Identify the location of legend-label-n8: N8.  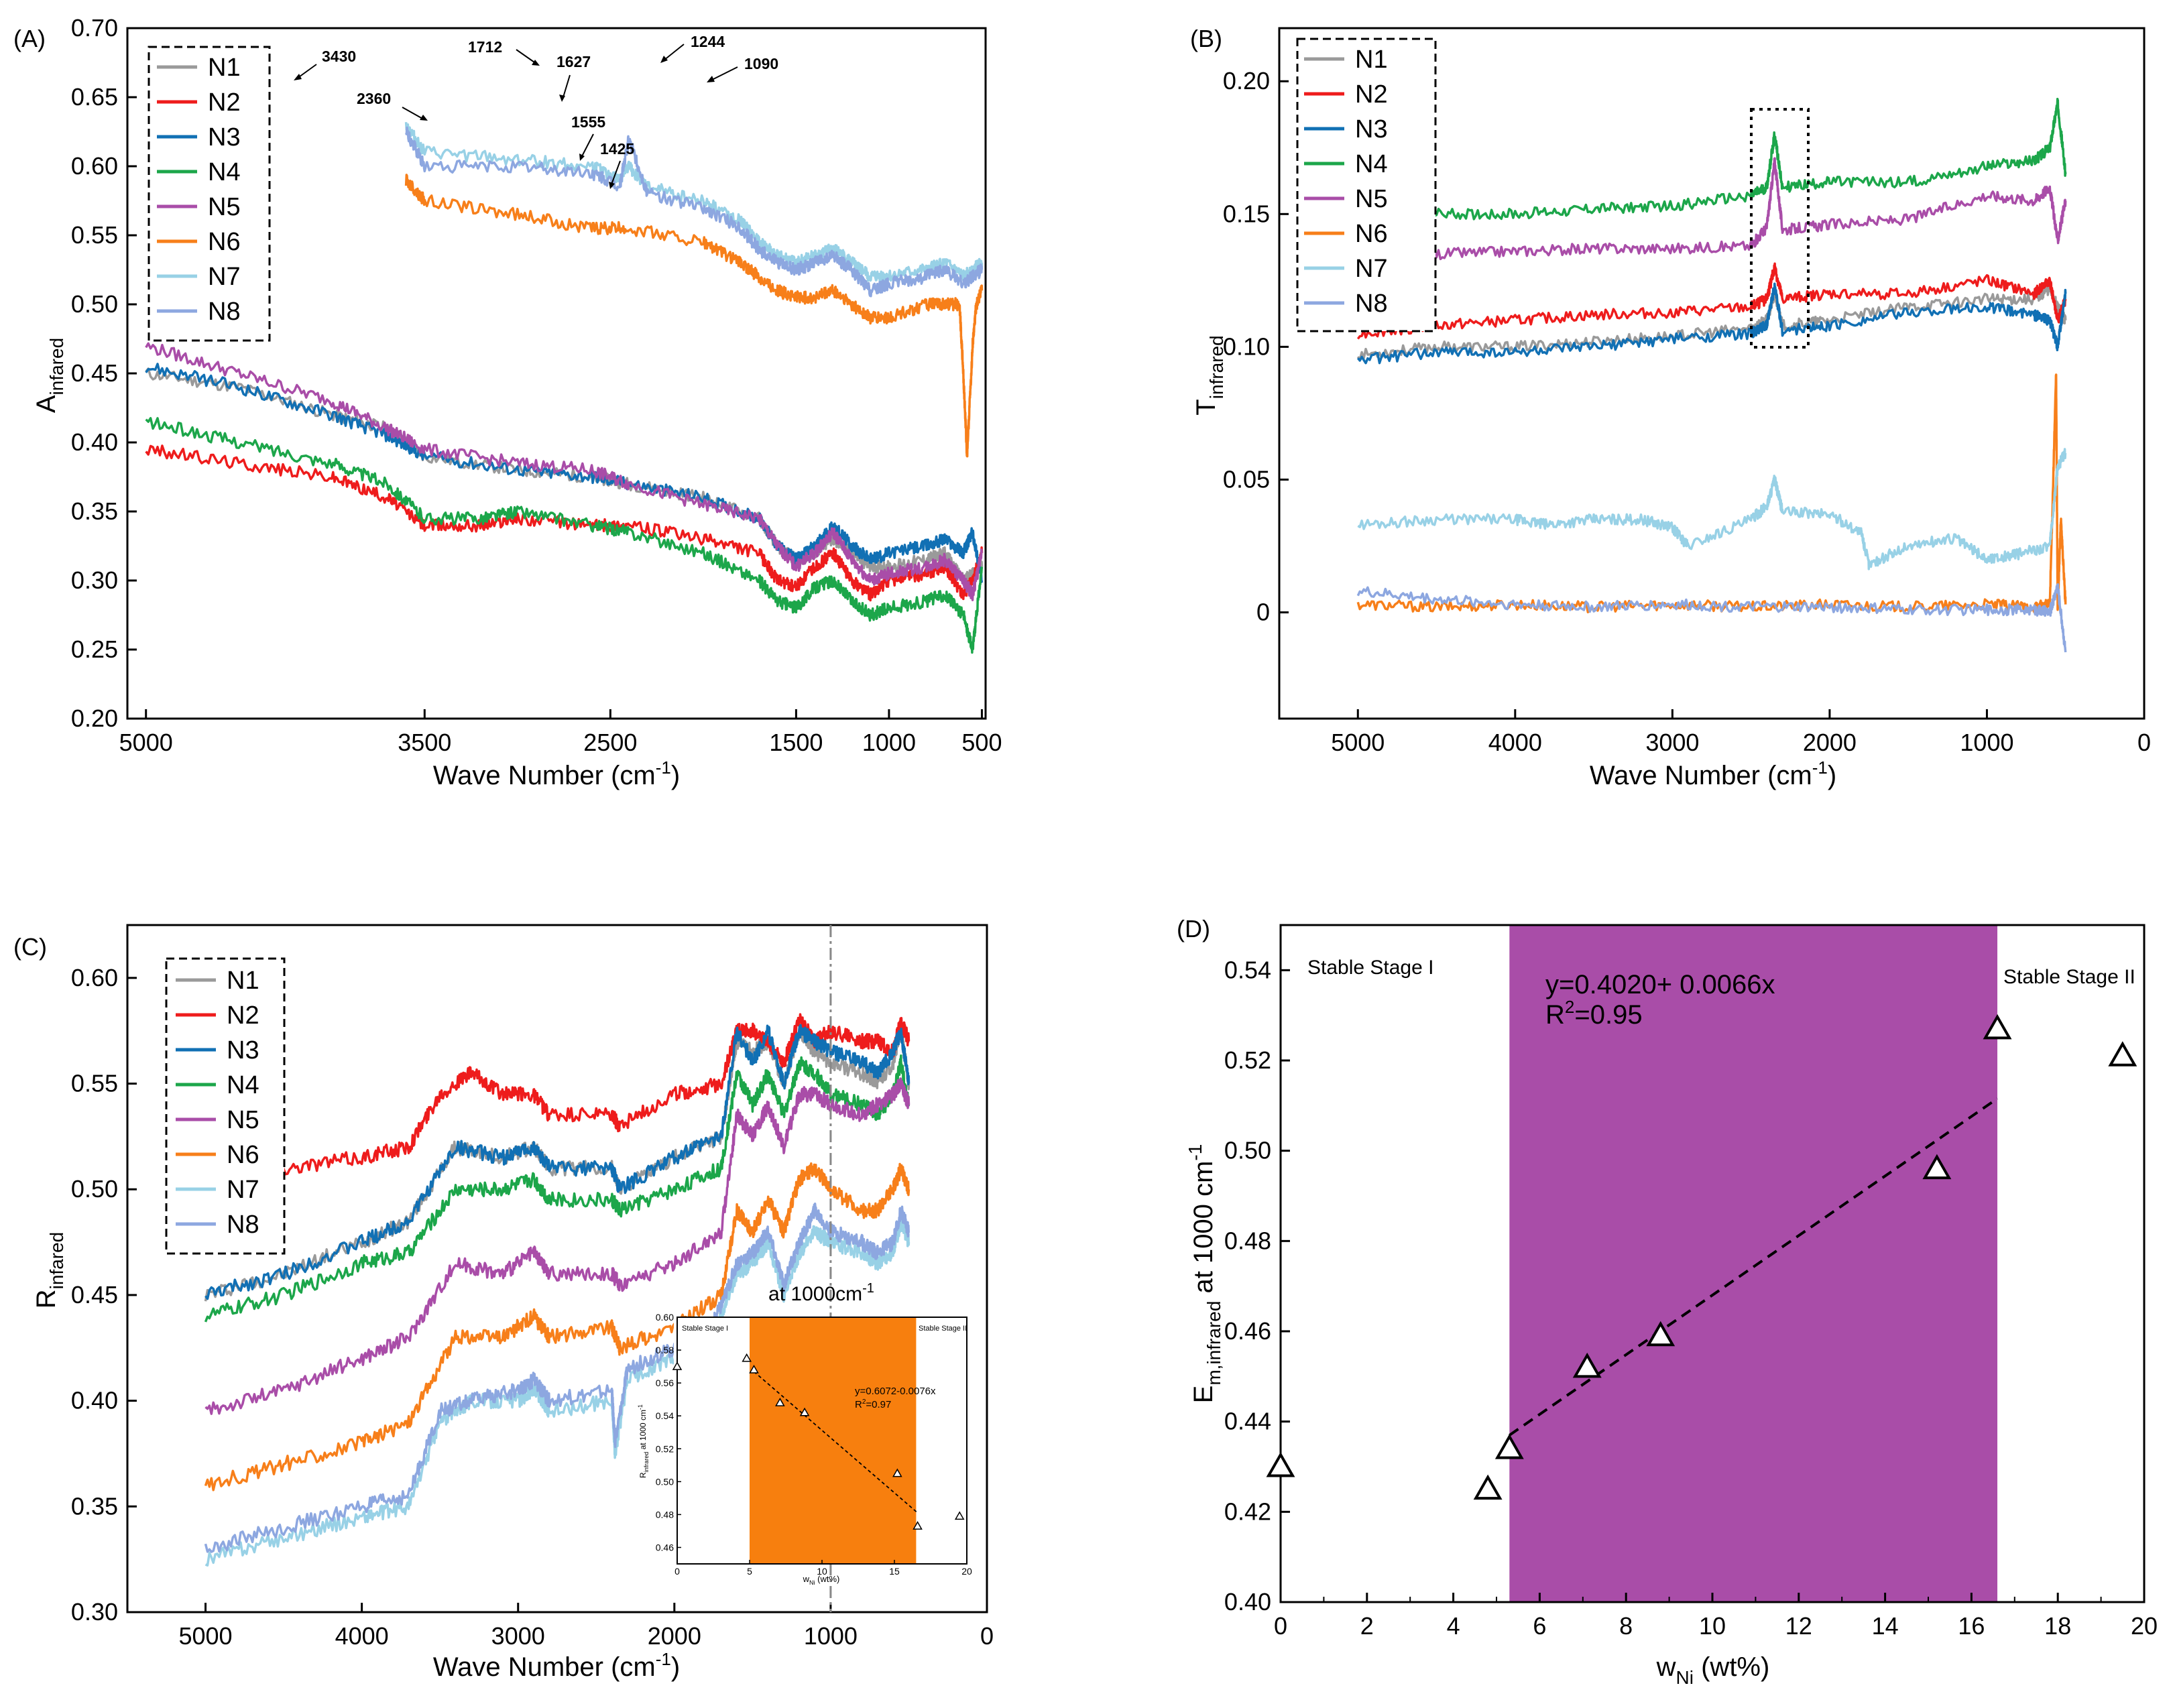
(1371, 304).